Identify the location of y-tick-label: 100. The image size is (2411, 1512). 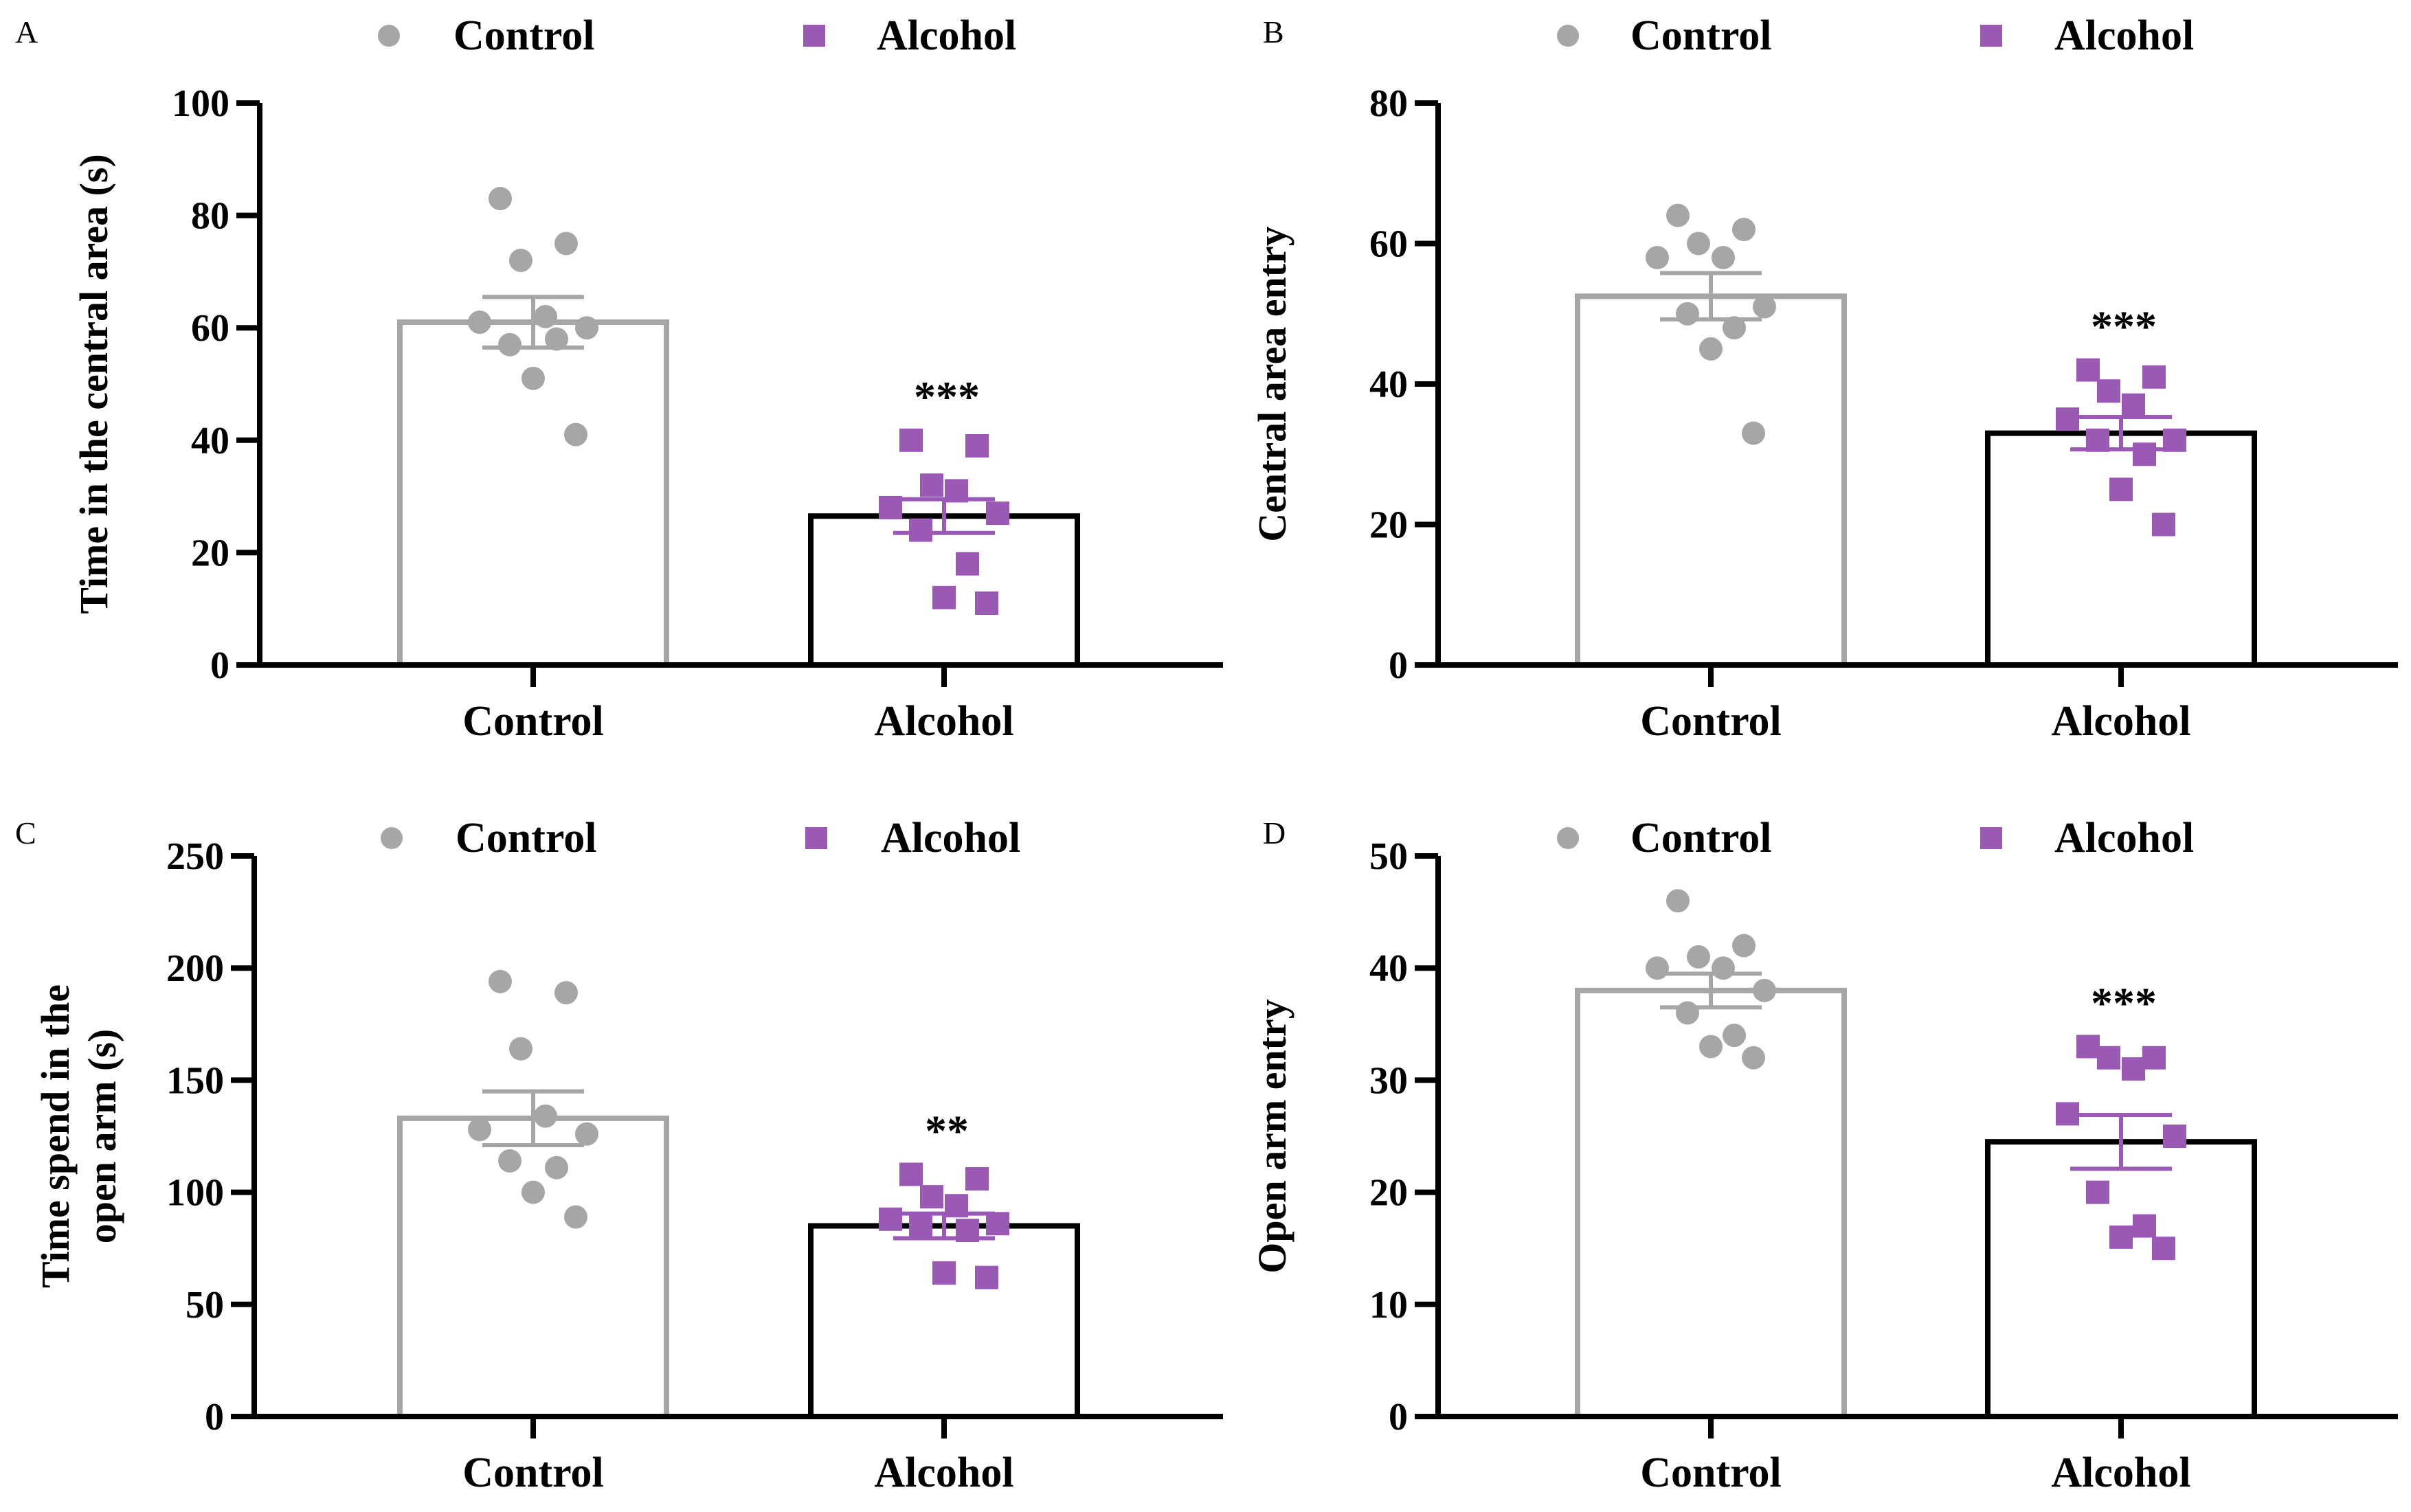
(200, 104).